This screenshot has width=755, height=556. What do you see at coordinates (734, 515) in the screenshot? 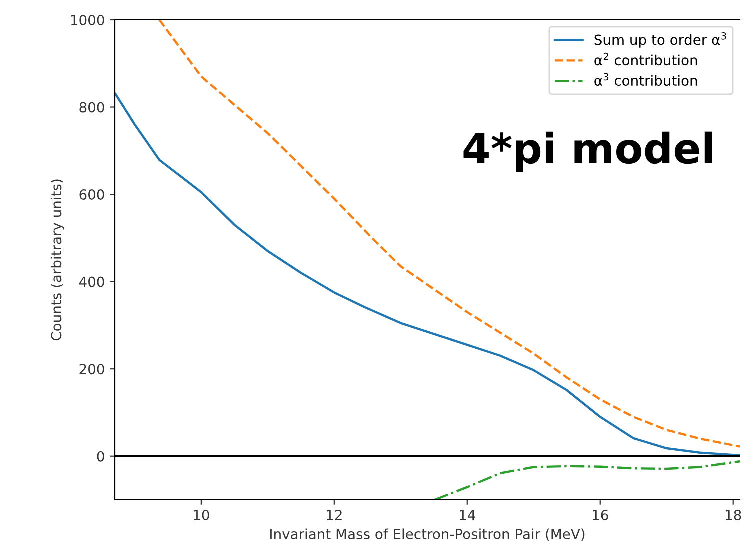
I see `x-tick-label: 18` at bounding box center [734, 515].